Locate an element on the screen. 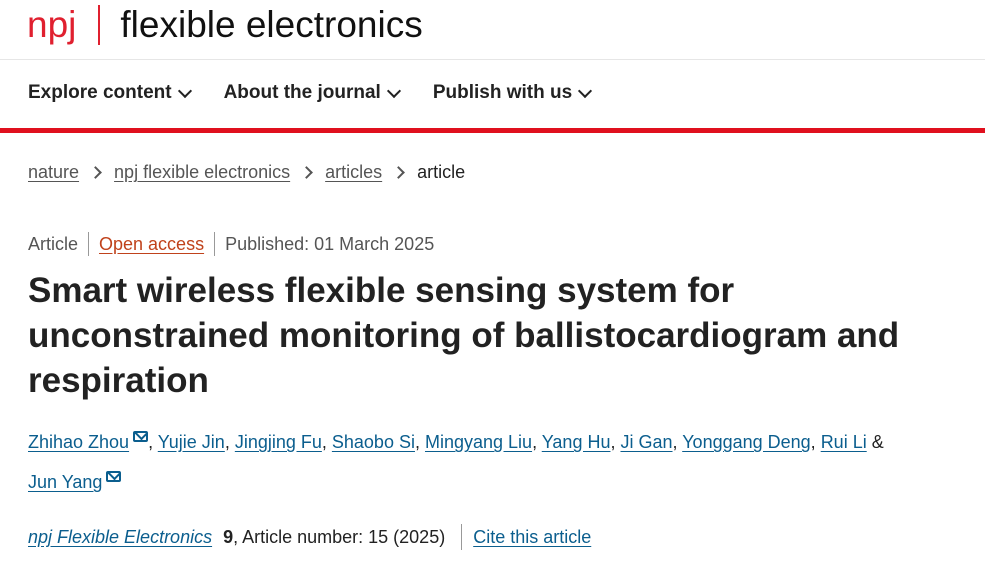  breadcrumb-nature: nature is located at coordinates (54, 172).